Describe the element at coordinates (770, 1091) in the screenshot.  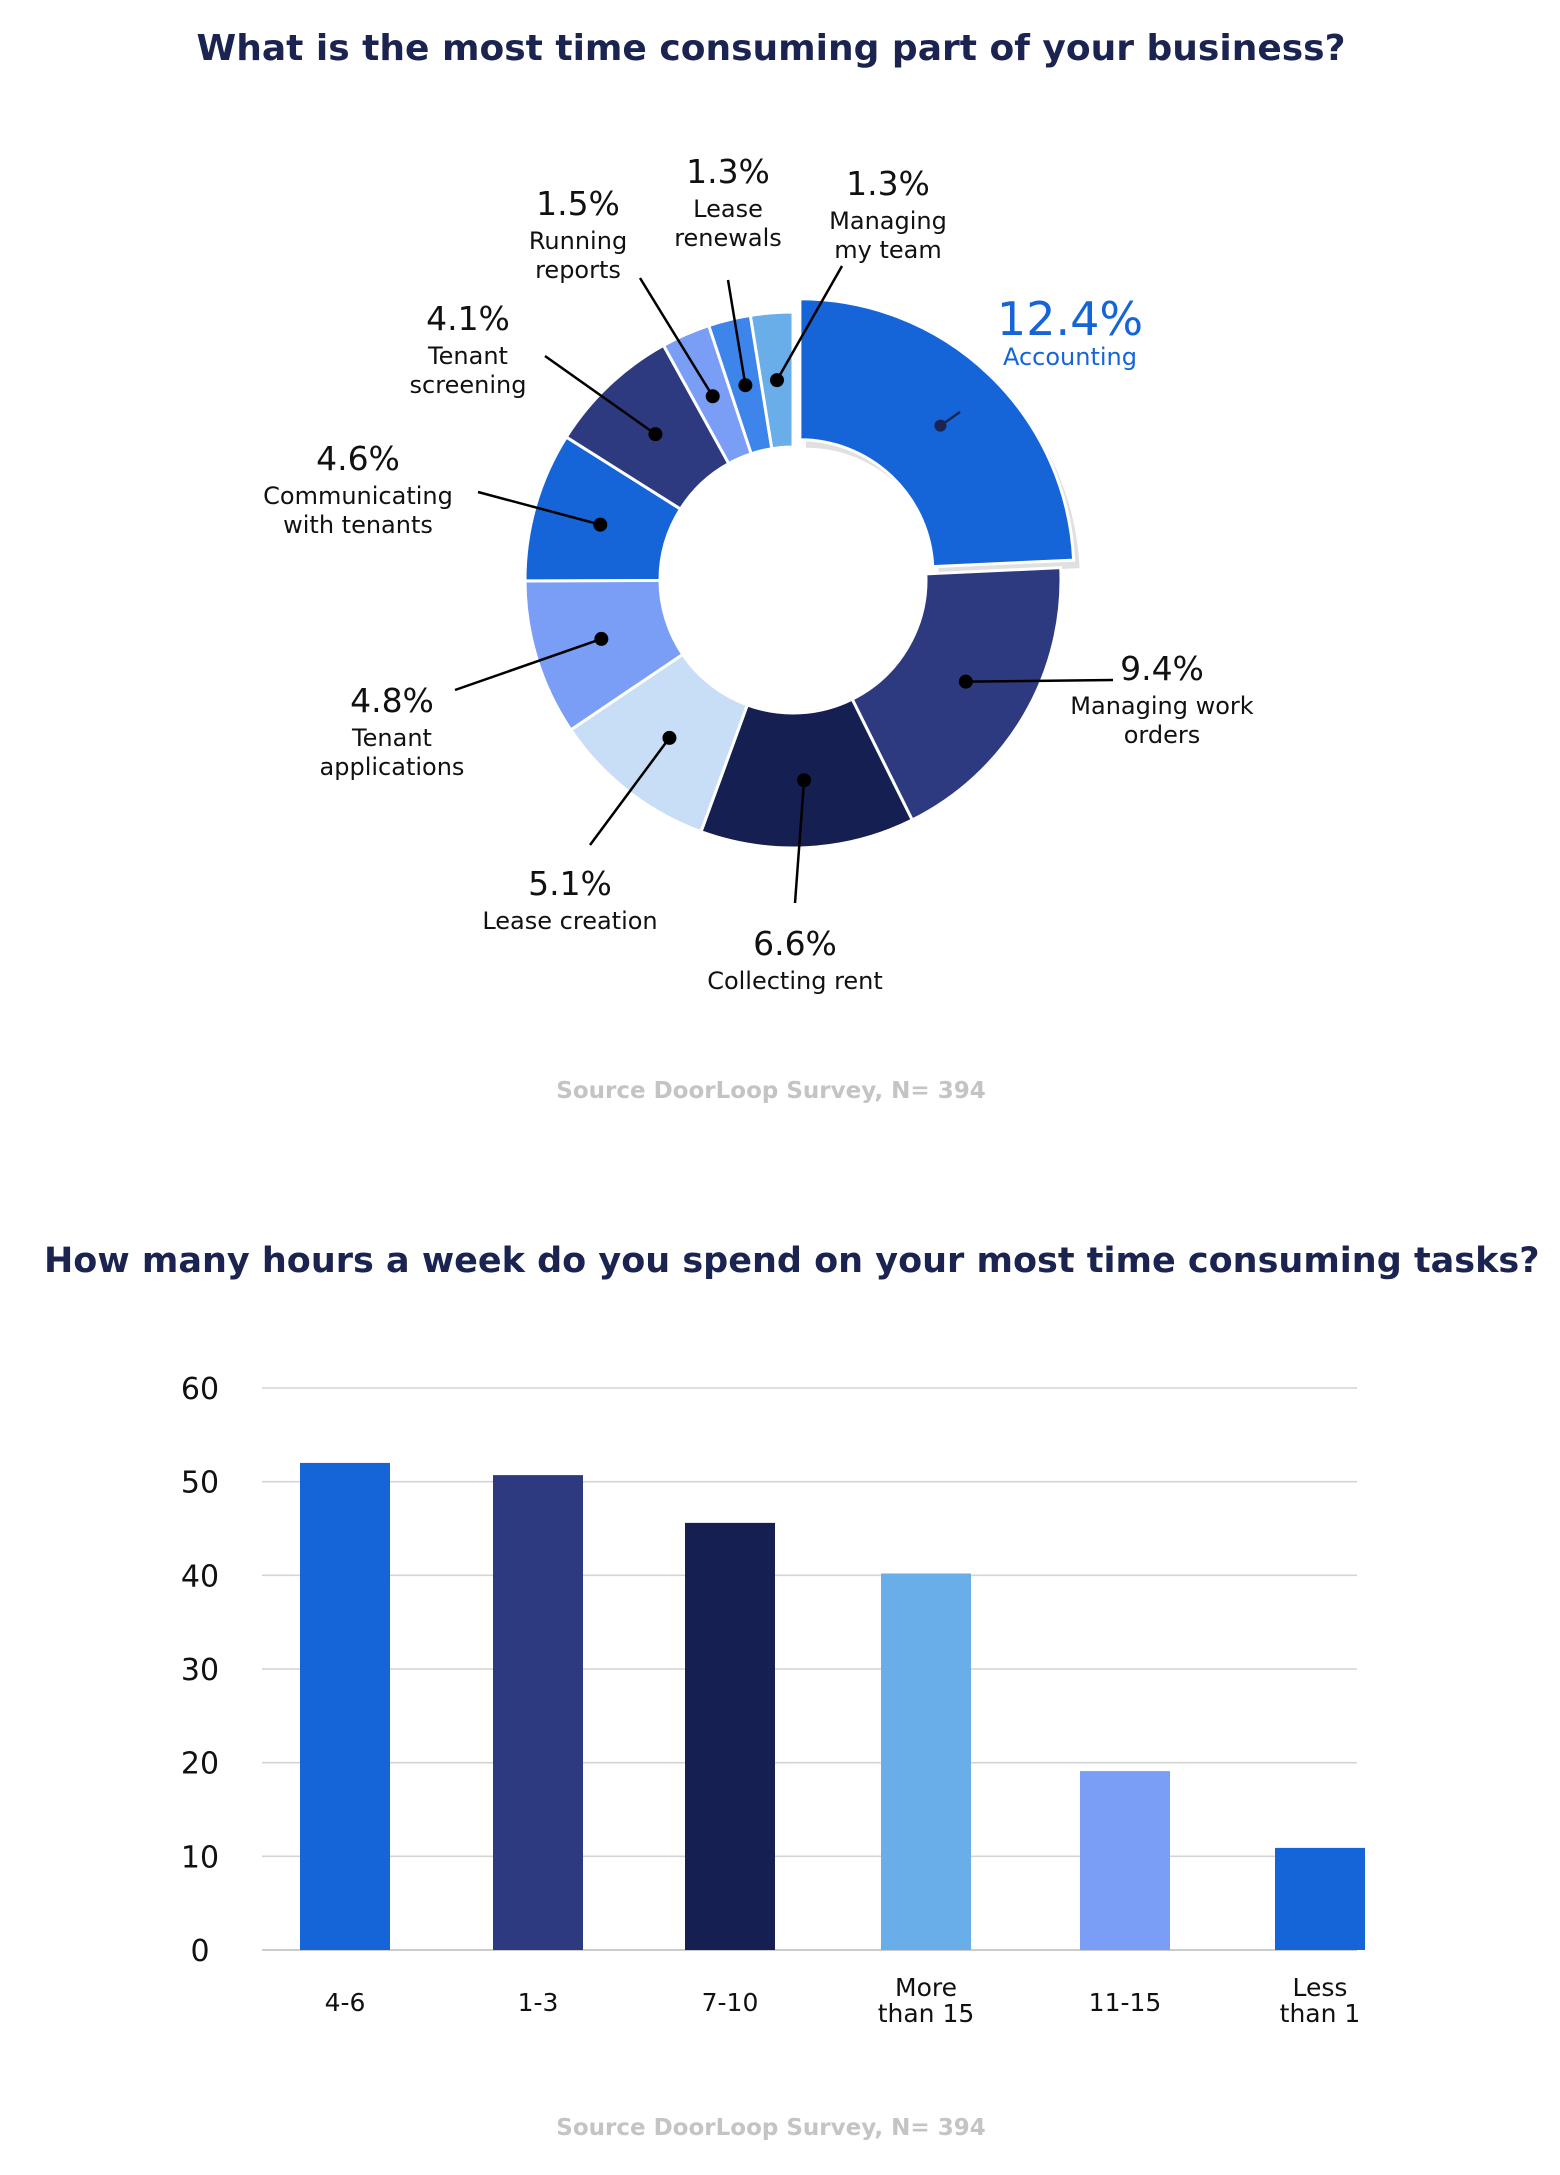
I see `donut-chart-source: Source DoorLoop Survey, N= 394` at that location.